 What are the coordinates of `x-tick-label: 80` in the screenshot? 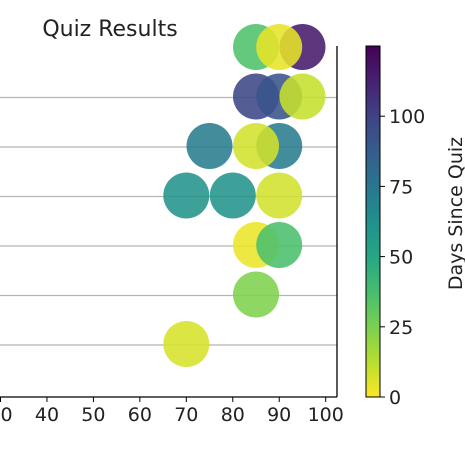 It's located at (233, 415).